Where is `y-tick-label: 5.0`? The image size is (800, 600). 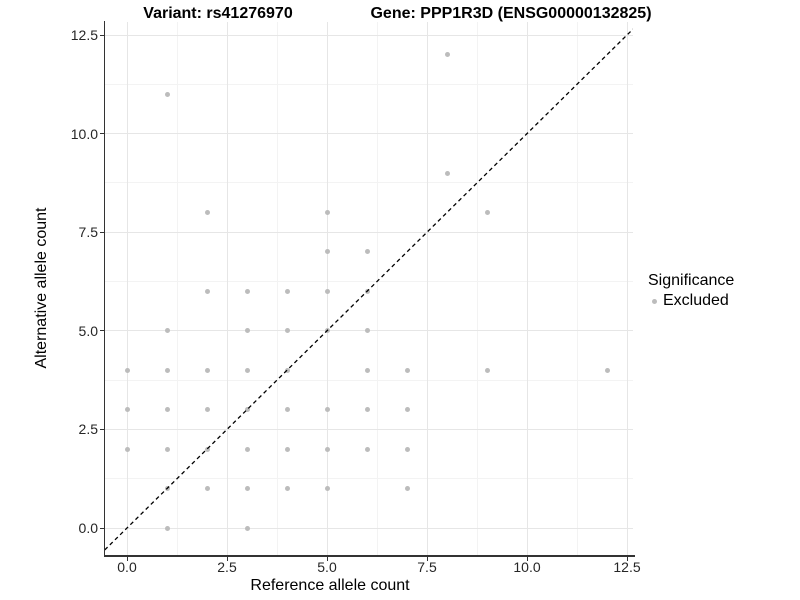 y-tick-label: 5.0 is located at coordinates (88, 330).